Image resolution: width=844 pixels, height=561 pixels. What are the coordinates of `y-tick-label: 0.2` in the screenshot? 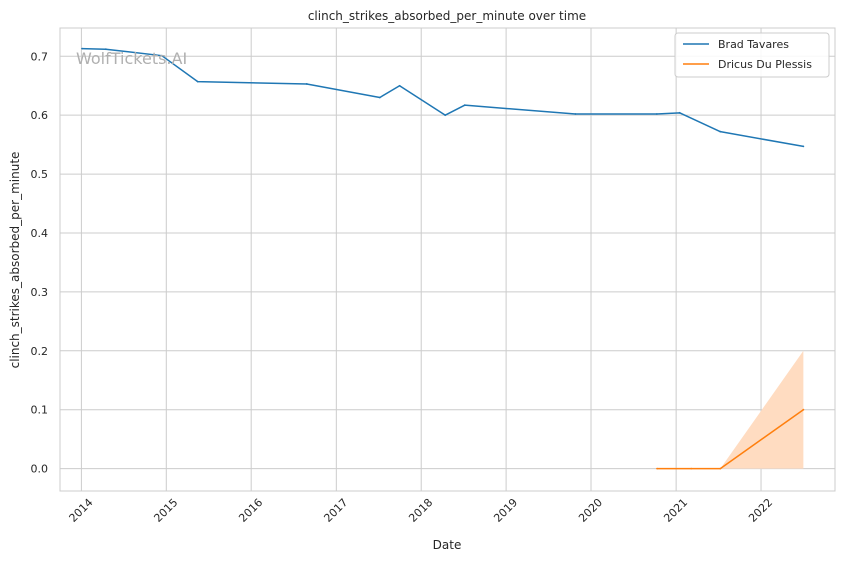 It's located at (40, 351).